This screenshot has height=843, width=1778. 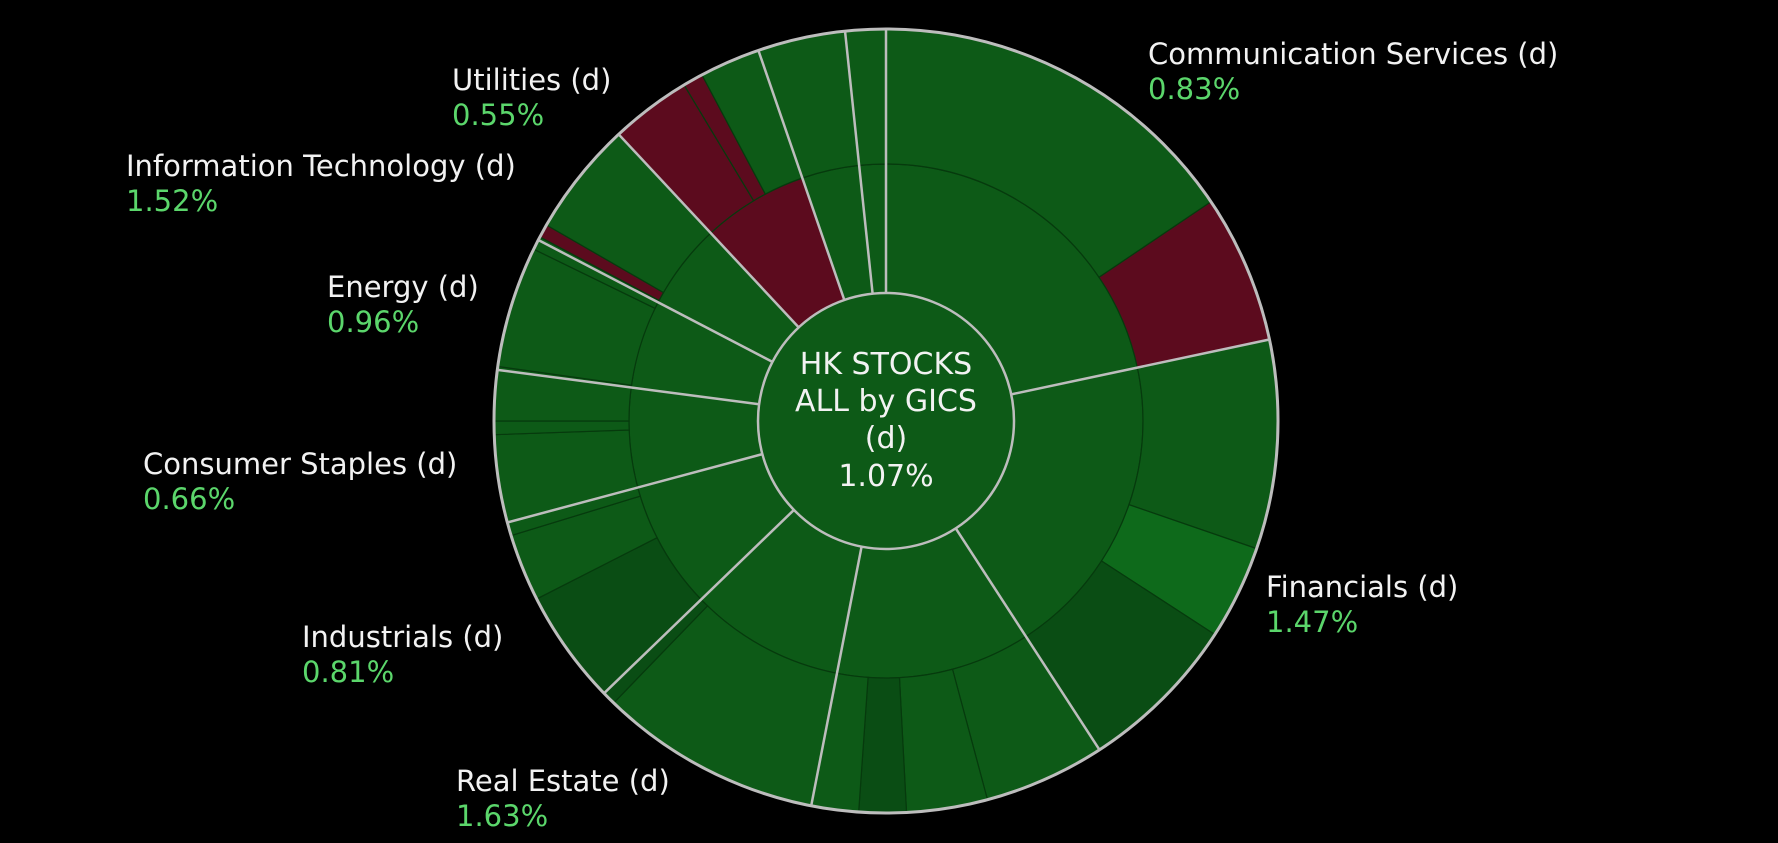 I want to click on center-title-line1: HK STOCKS, so click(x=886, y=364).